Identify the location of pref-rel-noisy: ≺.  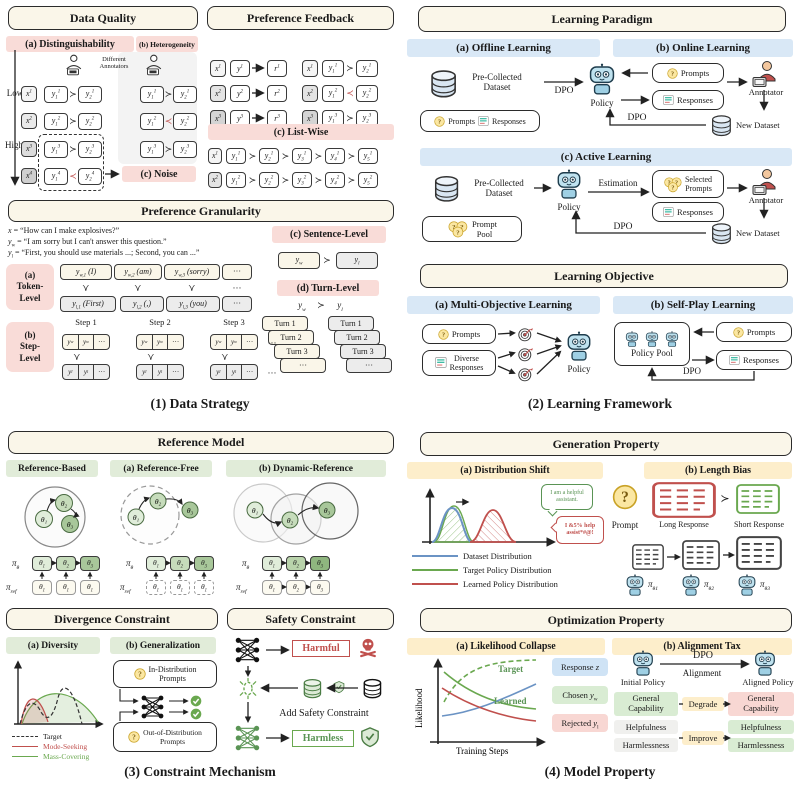
(350, 93).